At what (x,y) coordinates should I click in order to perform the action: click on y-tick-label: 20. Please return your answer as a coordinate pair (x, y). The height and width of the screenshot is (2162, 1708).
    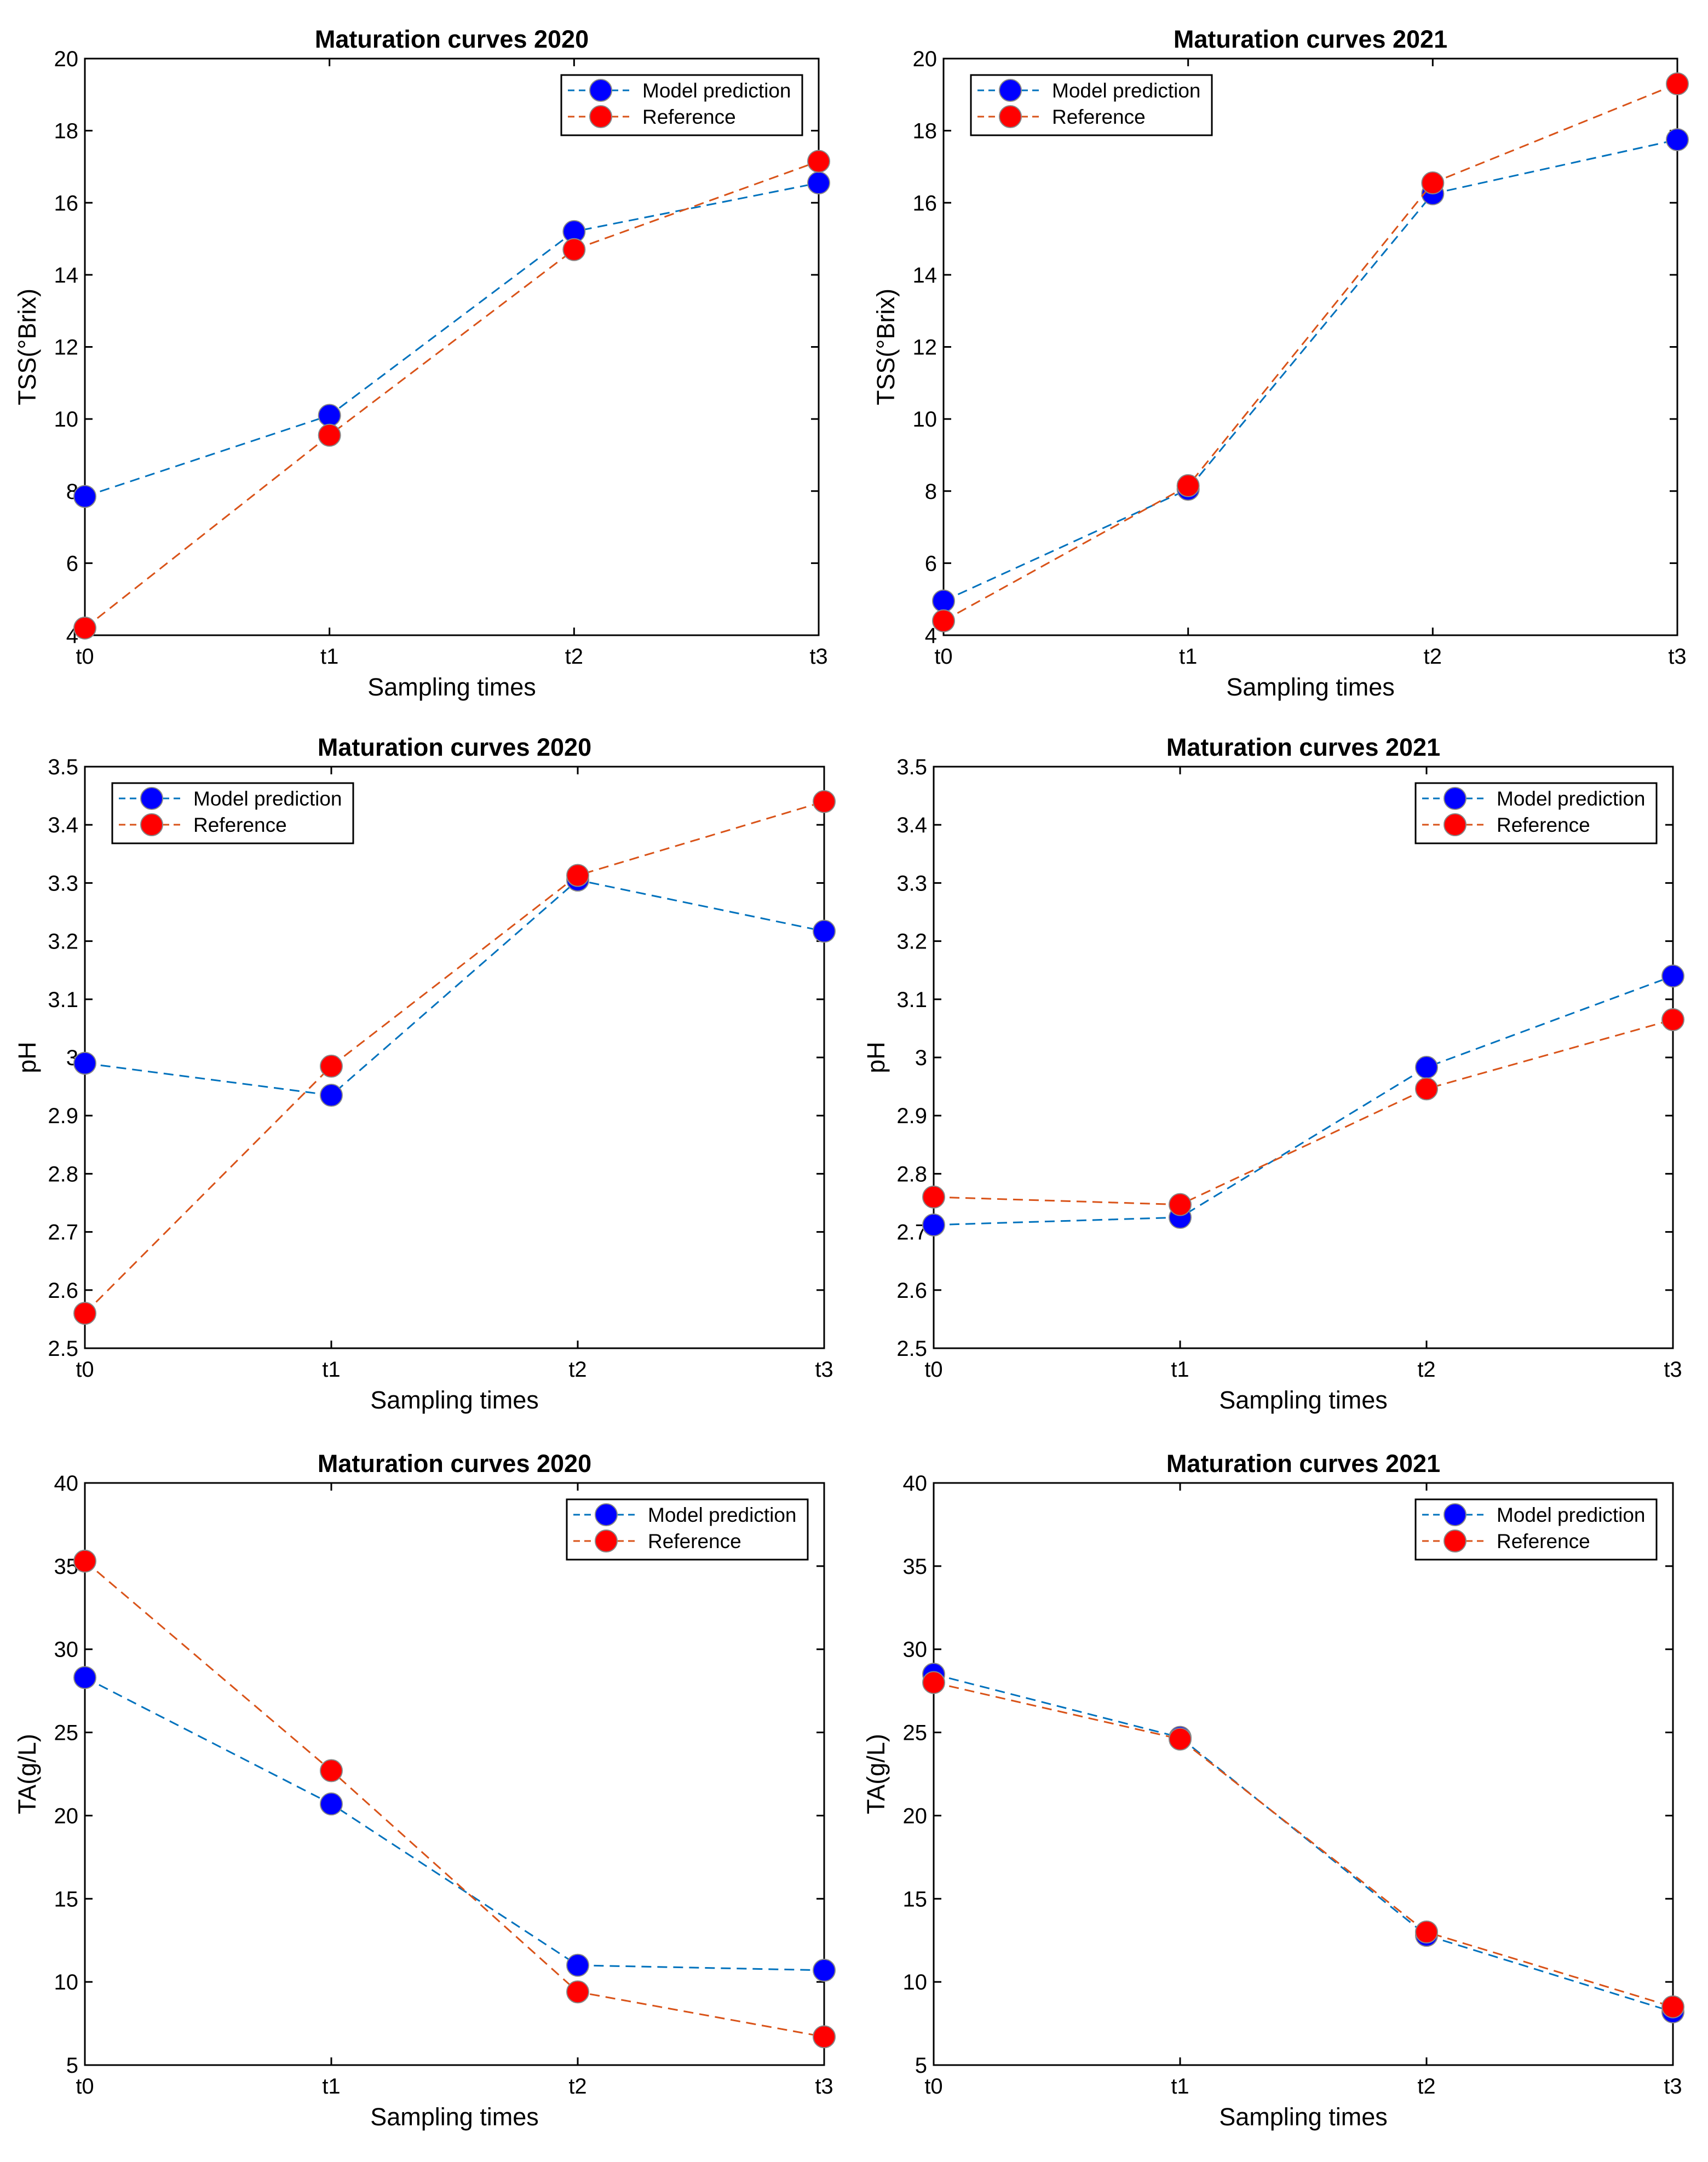
    Looking at the image, I should click on (66, 59).